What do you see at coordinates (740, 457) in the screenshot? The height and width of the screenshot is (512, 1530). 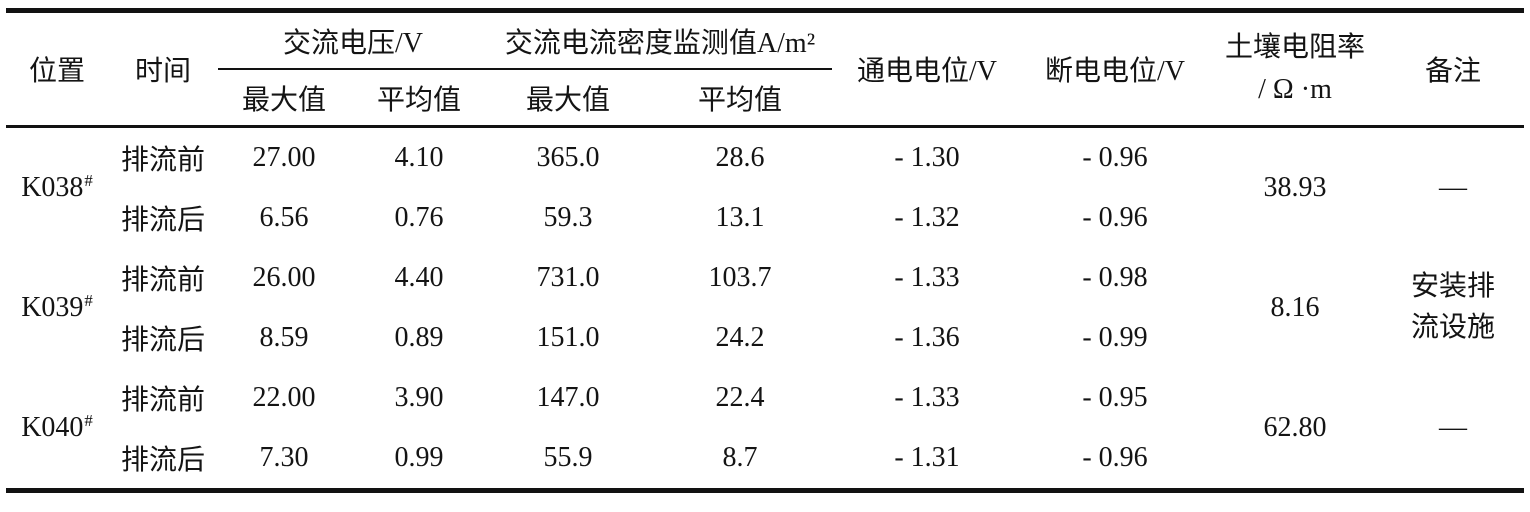 I see `cell-acd-avg: 8.7` at bounding box center [740, 457].